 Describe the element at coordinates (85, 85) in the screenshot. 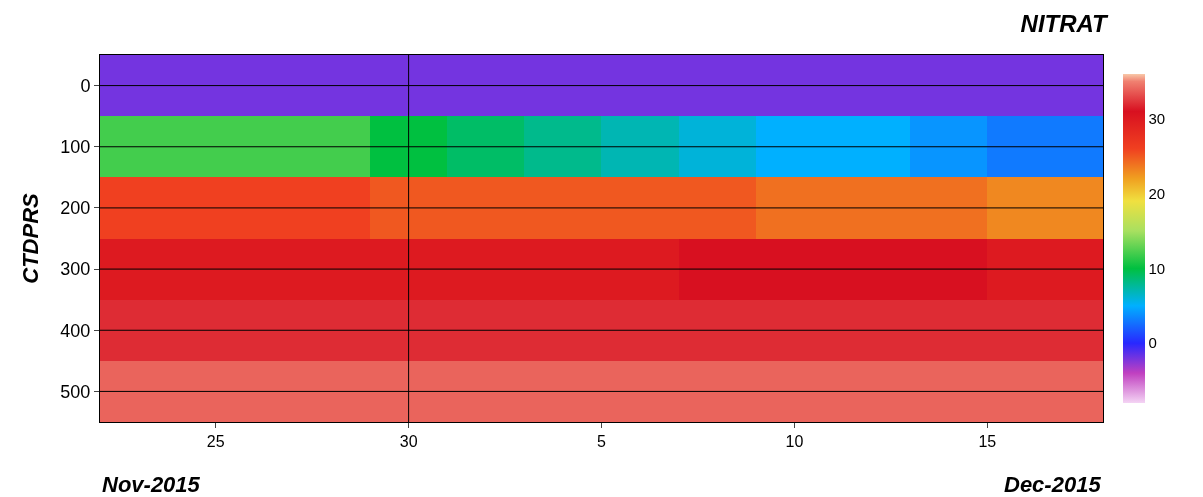

I see `y-tick-label: 0` at that location.